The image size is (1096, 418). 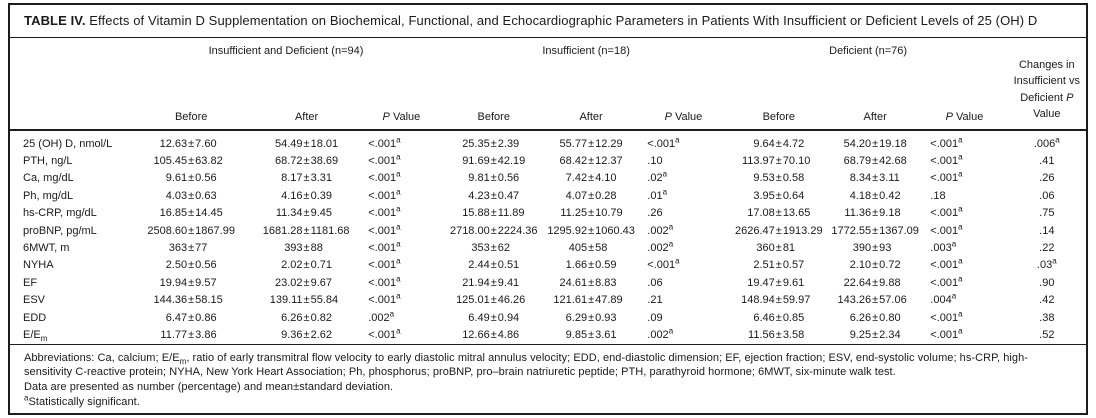 What do you see at coordinates (48, 195) in the screenshot?
I see `parameter-label: Ph, mg/dL` at bounding box center [48, 195].